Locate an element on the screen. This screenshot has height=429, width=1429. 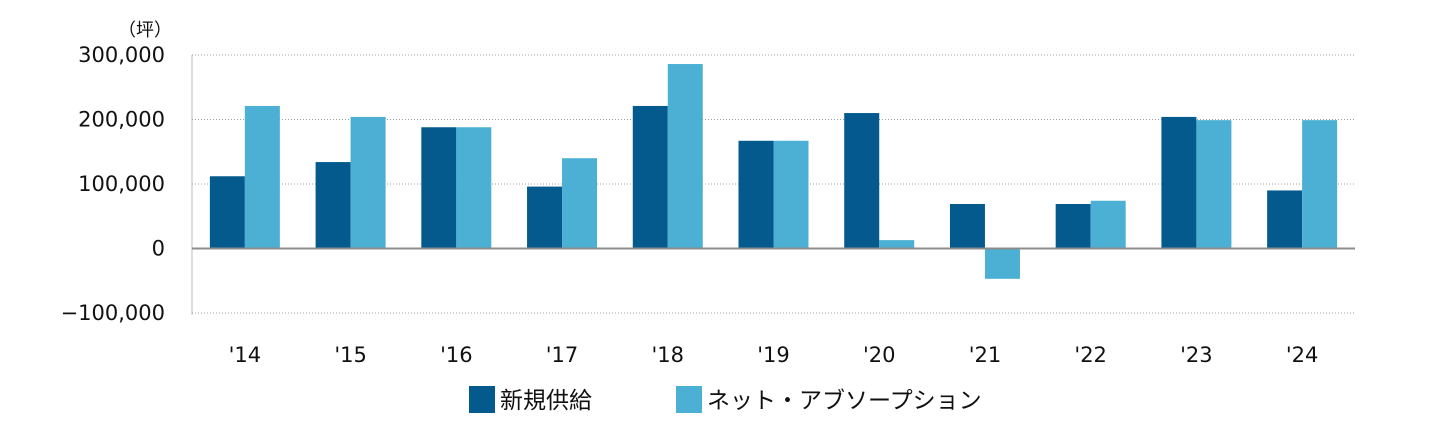
legend-label: ネット・アブソープション is located at coordinates (844, 401).